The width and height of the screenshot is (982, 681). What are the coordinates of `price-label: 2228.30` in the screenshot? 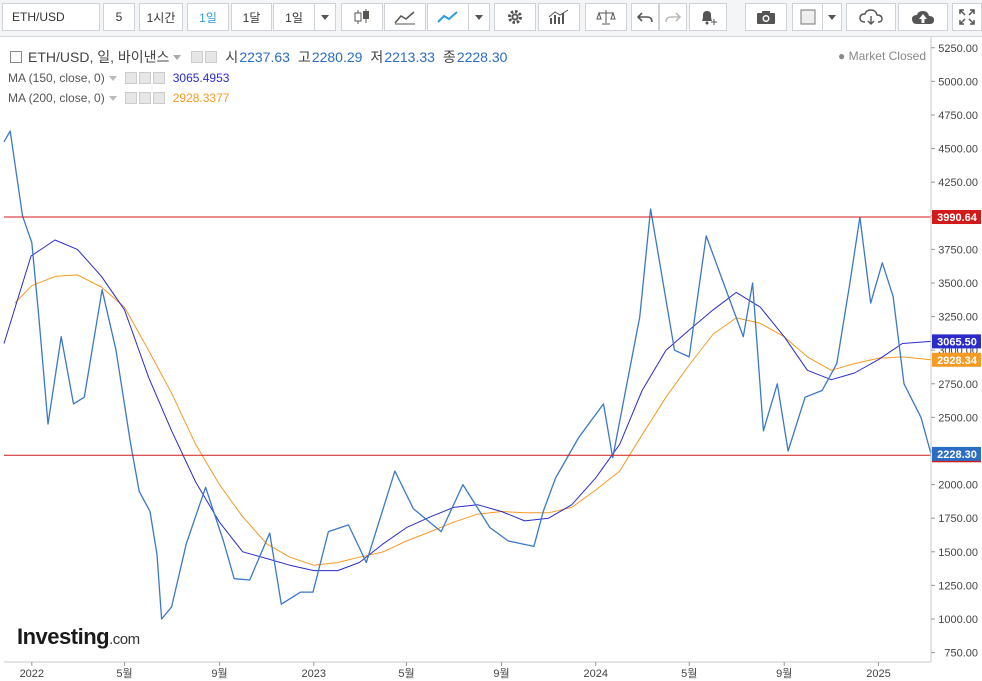 It's located at (957, 455).